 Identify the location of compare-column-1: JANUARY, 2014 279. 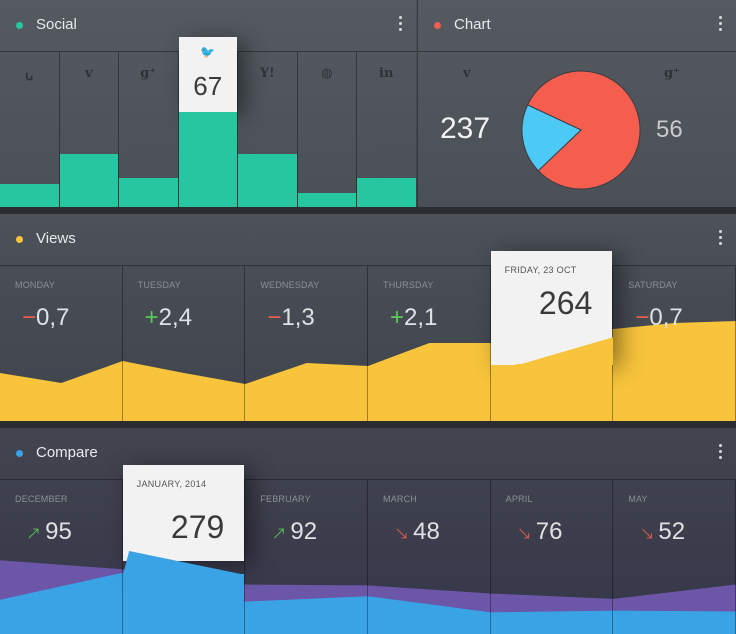
(184, 549).